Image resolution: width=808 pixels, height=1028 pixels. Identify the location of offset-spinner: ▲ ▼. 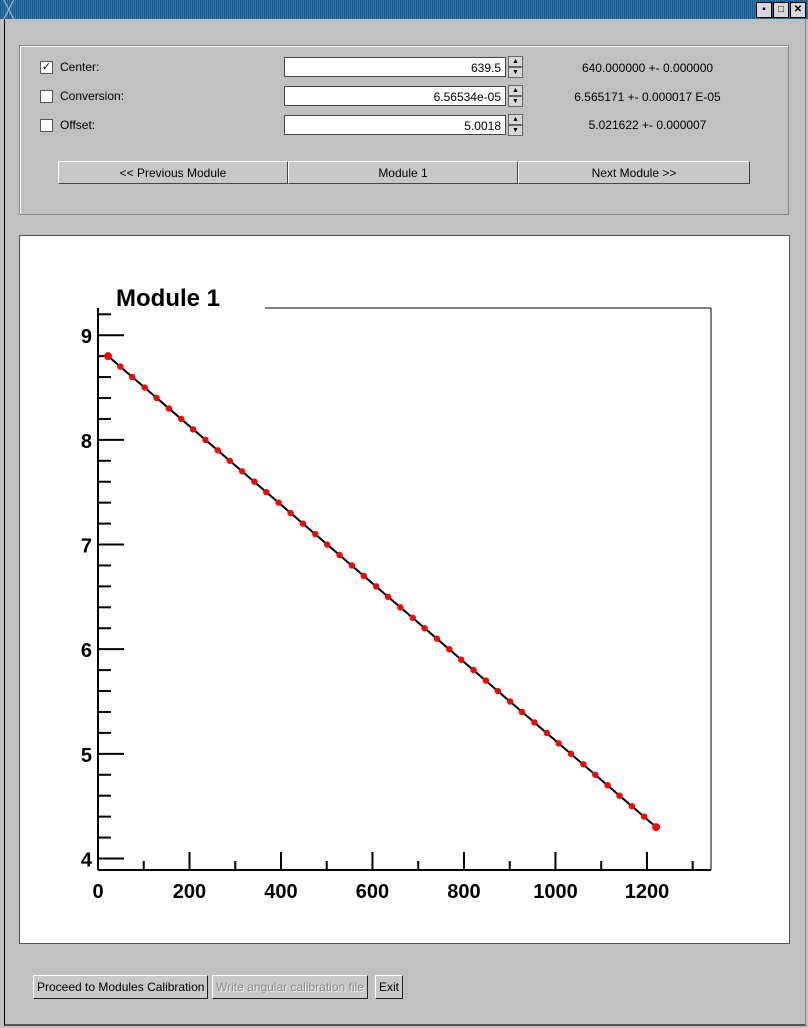
(515, 125).